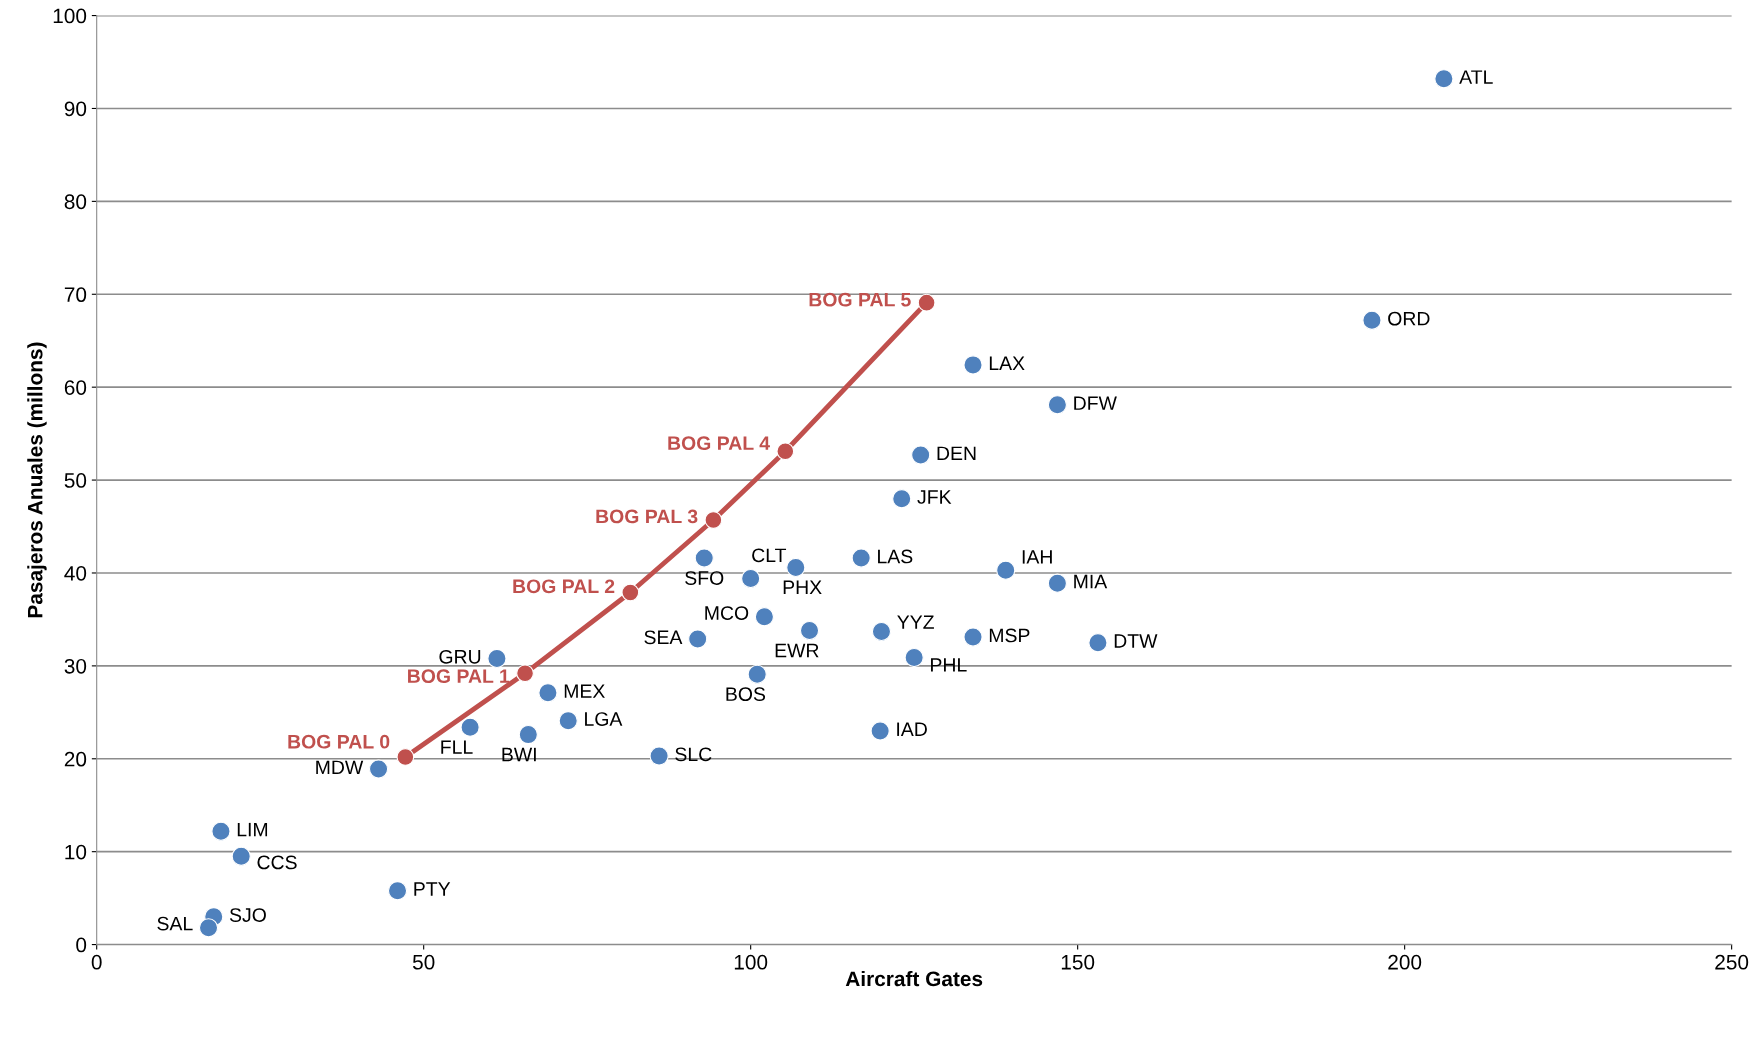 The width and height of the screenshot is (1758, 1038). I want to click on data-label: LIM, so click(252, 829).